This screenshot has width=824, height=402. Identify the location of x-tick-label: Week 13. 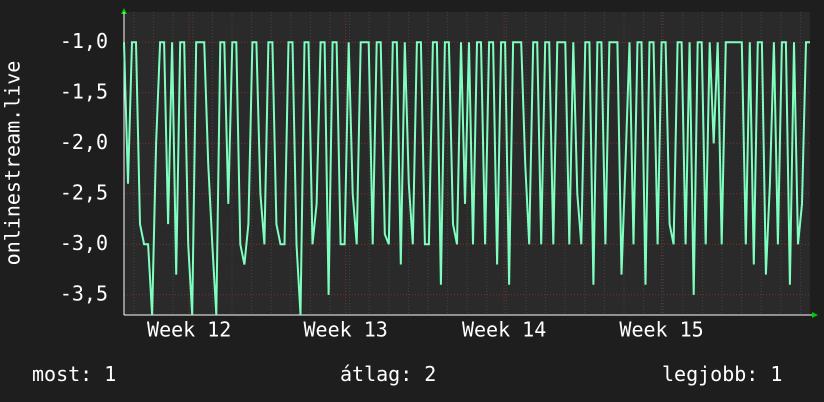
(345, 330).